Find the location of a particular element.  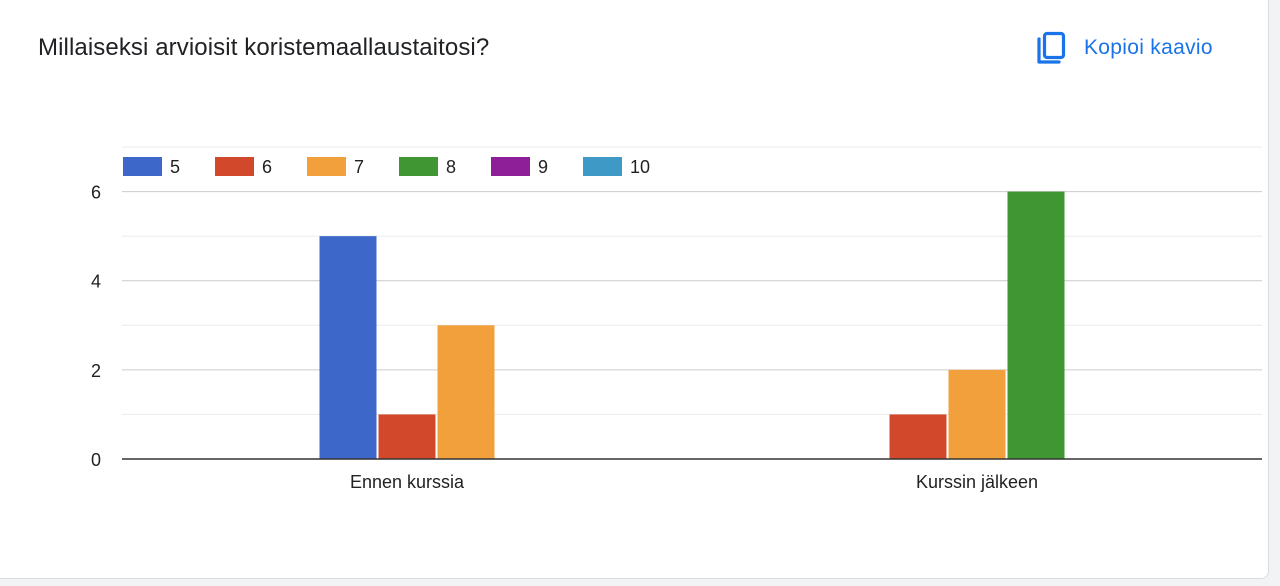

copy-chart-button: Kopioi kaavio is located at coordinates (1123, 48).